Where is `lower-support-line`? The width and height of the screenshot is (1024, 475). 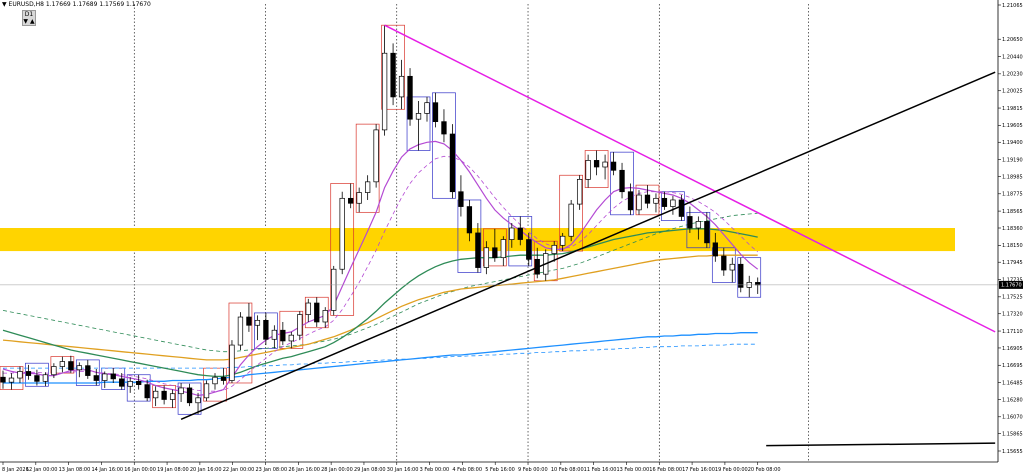 lower-support-line is located at coordinates (881, 444).